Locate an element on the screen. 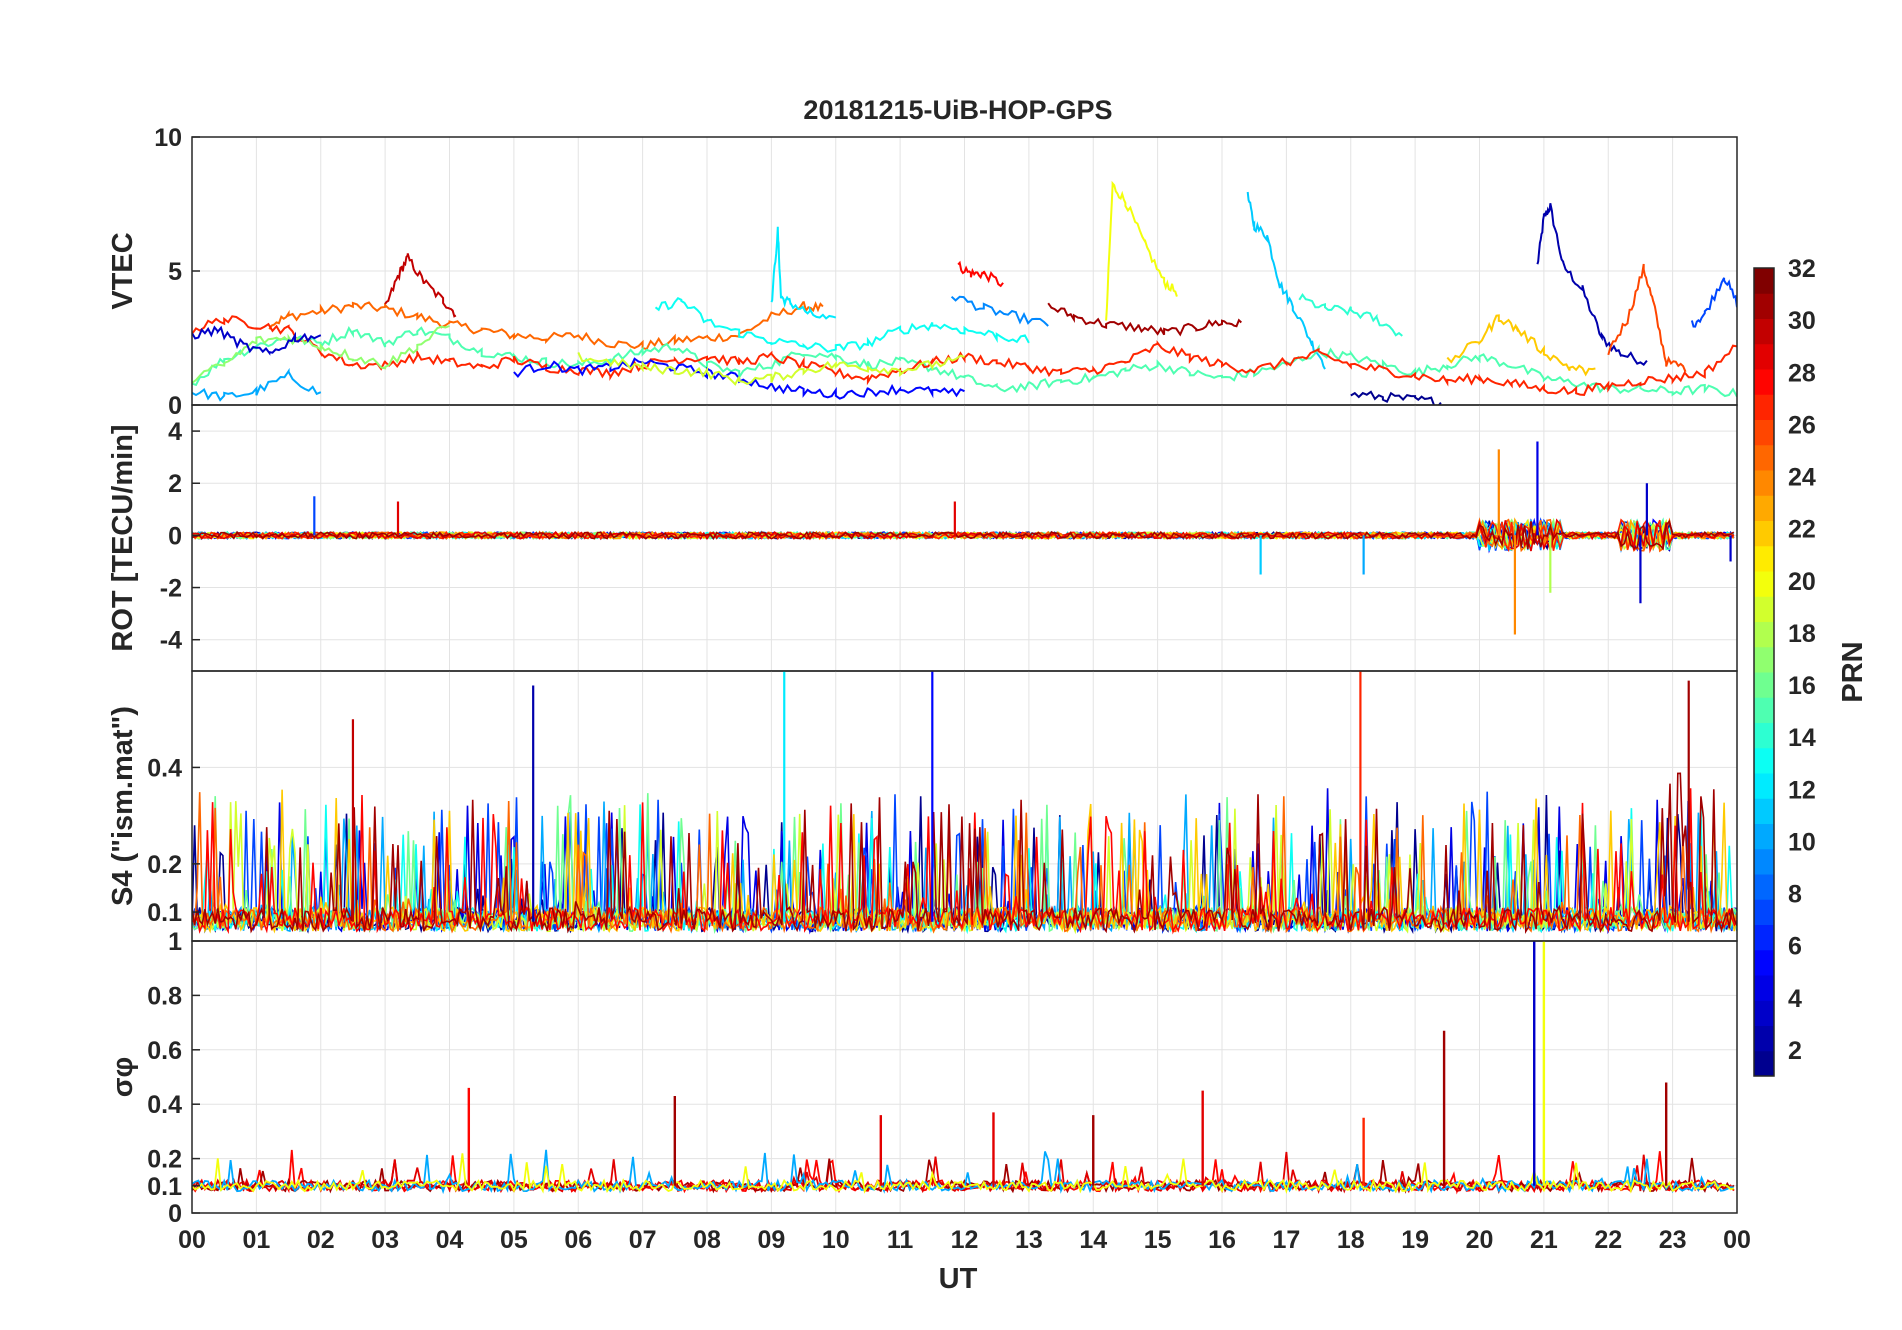  x-tick-label: 07 is located at coordinates (643, 1240).